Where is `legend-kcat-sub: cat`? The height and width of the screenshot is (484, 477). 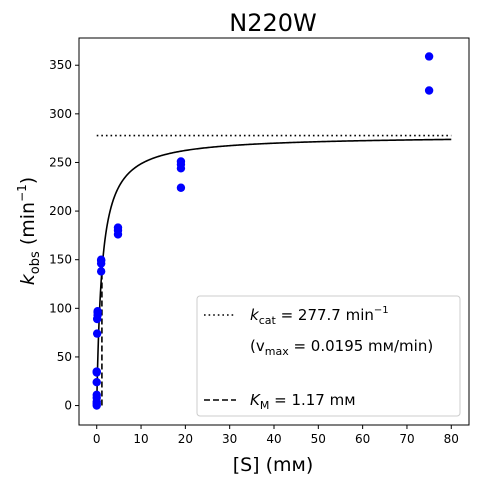
legend-kcat-sub: cat is located at coordinates (268, 320).